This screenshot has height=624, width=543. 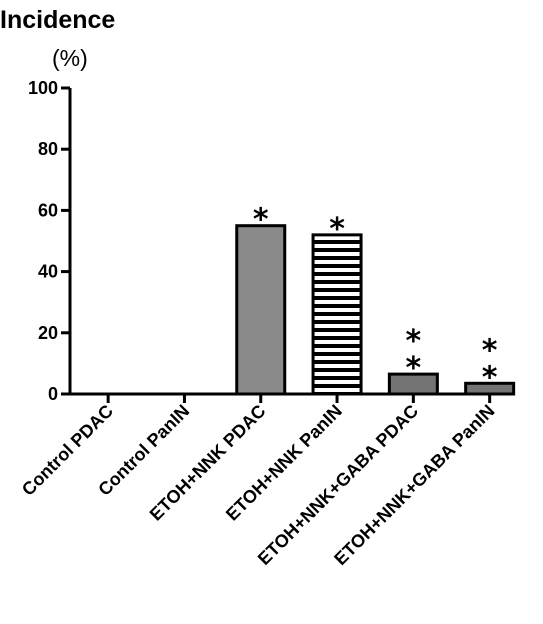 I want to click on y-tick-label: 0, so click(x=53, y=394).